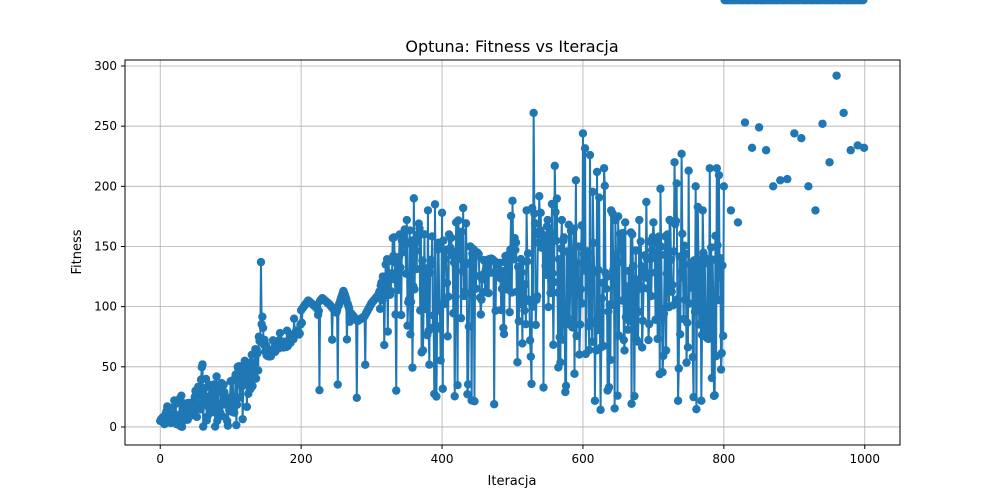  What do you see at coordinates (105, 307) in the screenshot?
I see `y-tick-label: 100` at bounding box center [105, 307].